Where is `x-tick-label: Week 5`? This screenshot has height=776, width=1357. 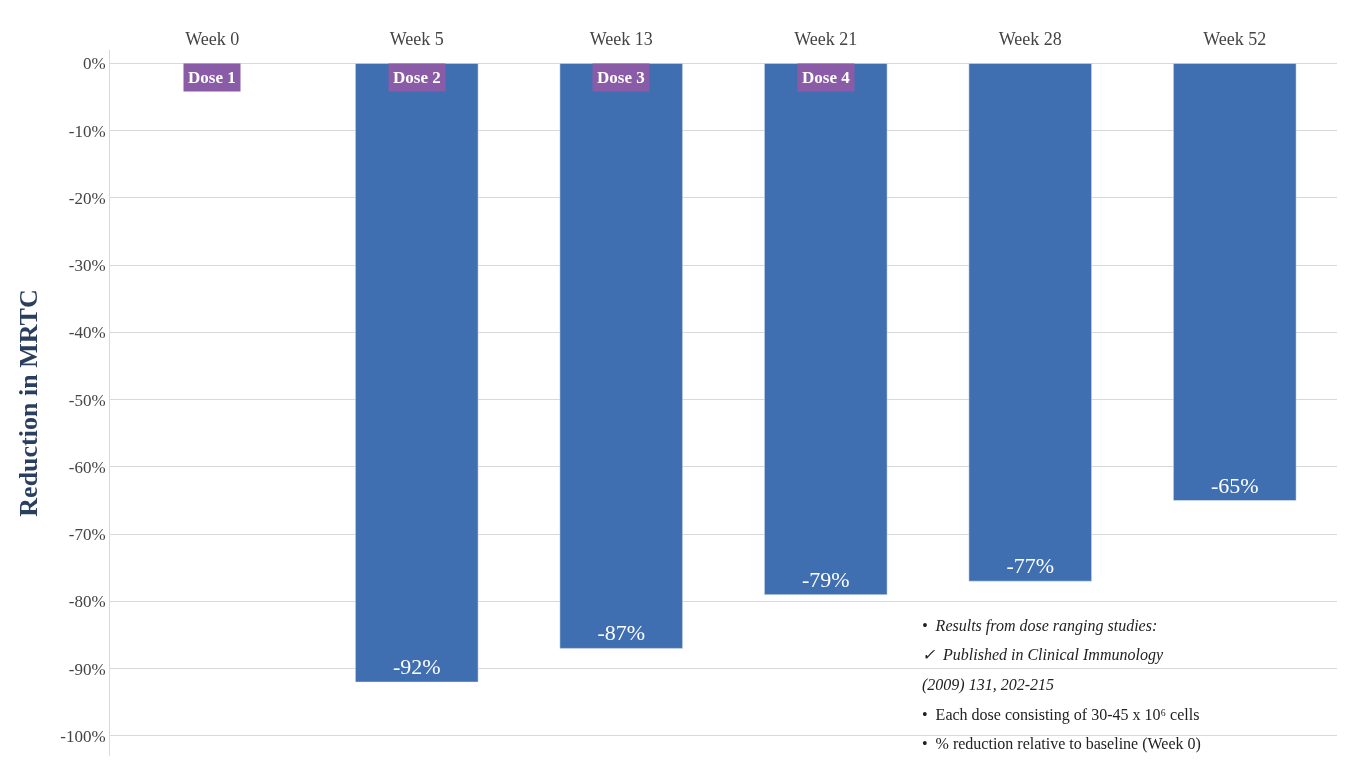
x-tick-label: Week 5 is located at coordinates (416, 39).